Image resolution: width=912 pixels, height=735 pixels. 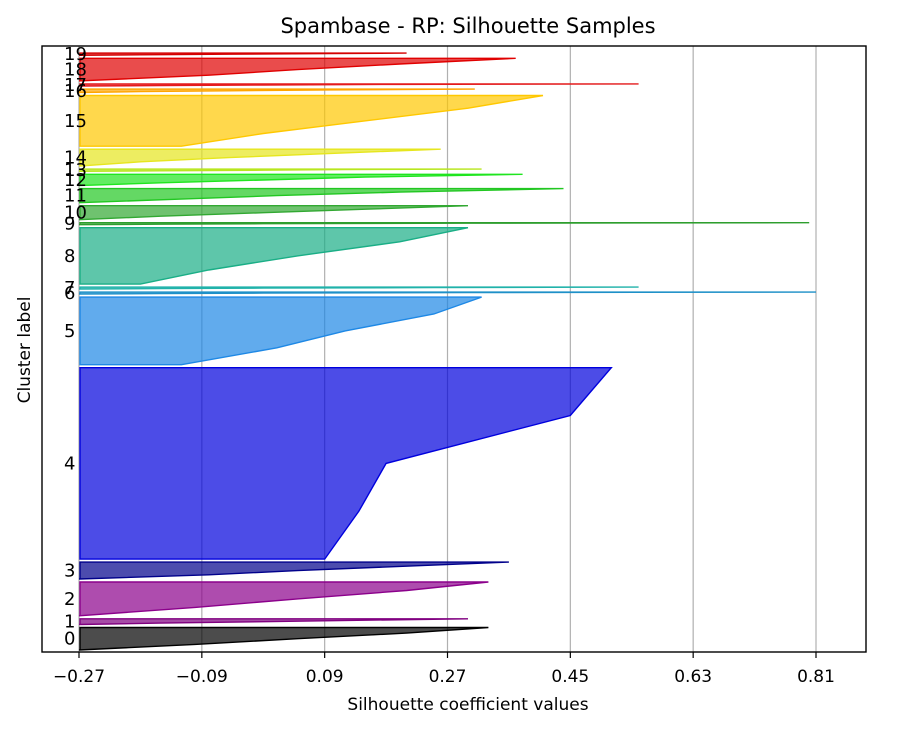 I want to click on tick-label-0: −0.27, so click(x=79, y=677).